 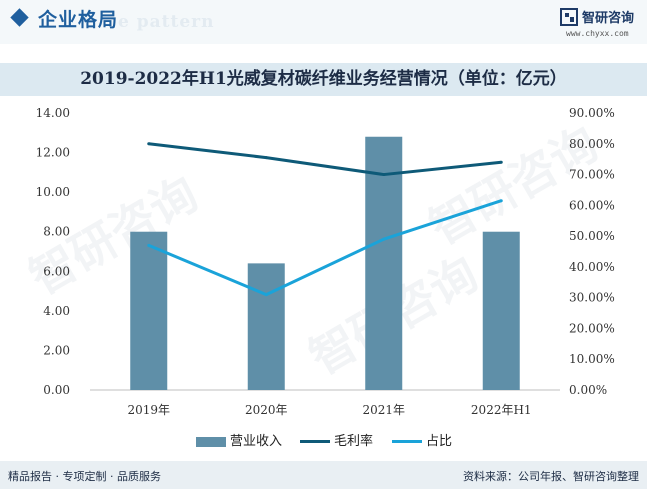 What do you see at coordinates (592, 144) in the screenshot?
I see `y-right-tick-label: 80.00%` at bounding box center [592, 144].